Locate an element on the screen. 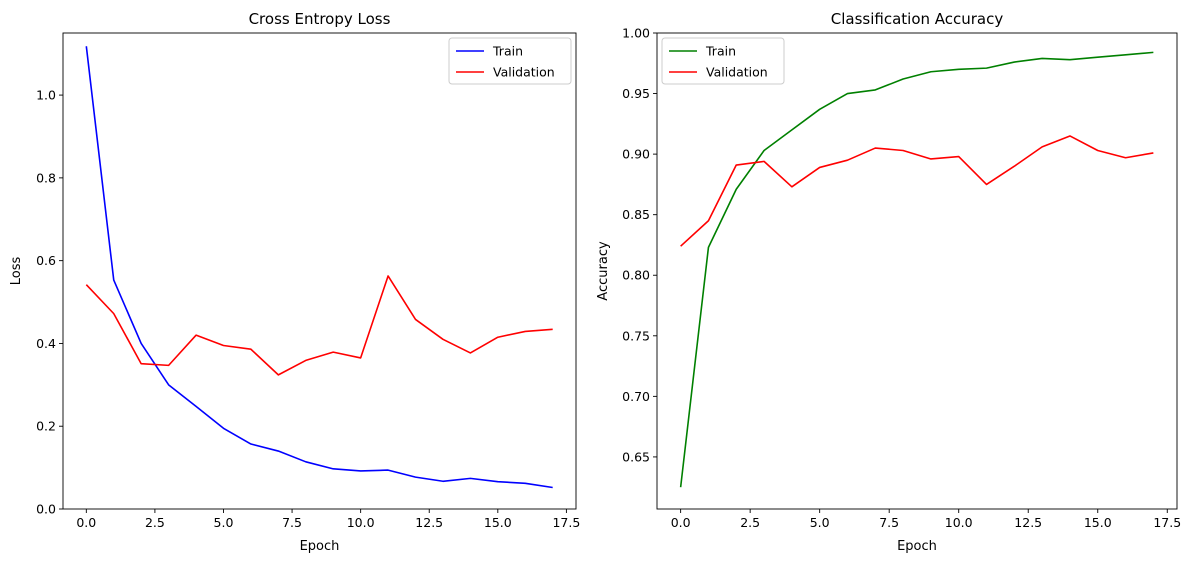 This screenshot has width=1188, height=562. accuracy-y-tick-label: 0.85 is located at coordinates (636, 214).